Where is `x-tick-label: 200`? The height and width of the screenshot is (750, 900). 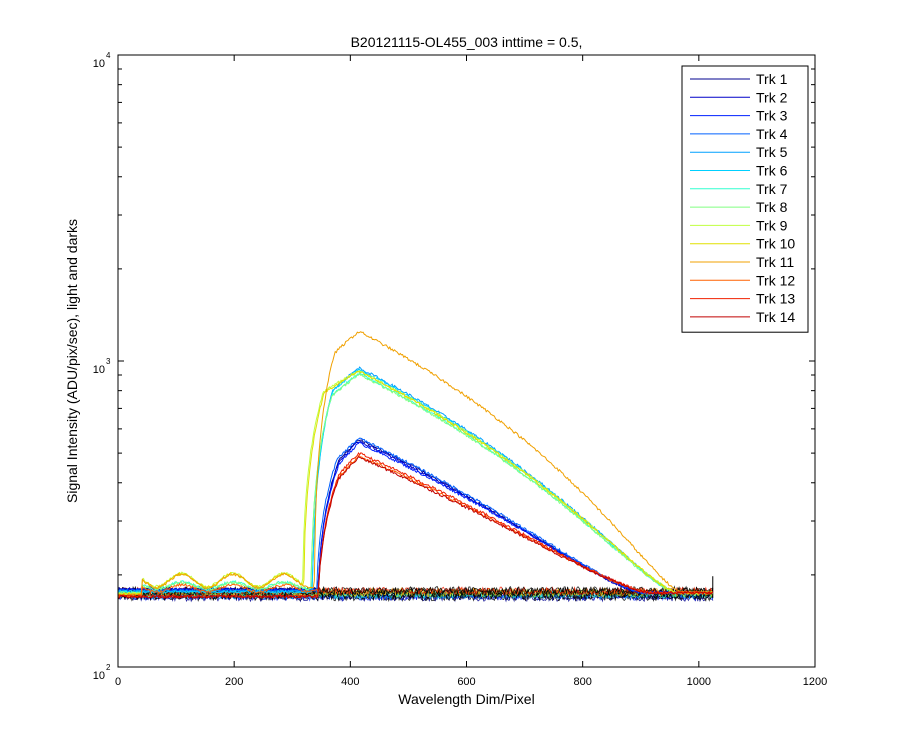 x-tick-label: 200 is located at coordinates (234, 682).